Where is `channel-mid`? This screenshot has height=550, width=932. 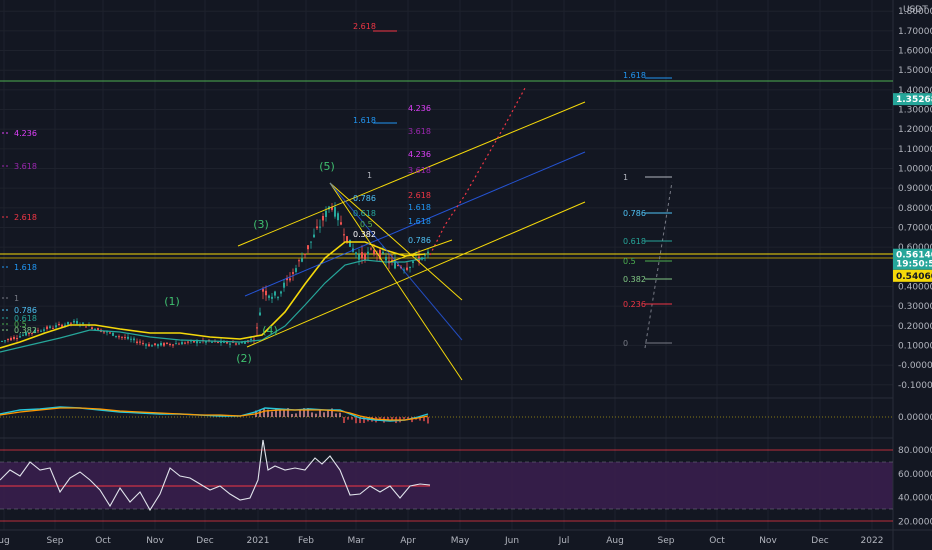 channel-mid is located at coordinates (415, 224).